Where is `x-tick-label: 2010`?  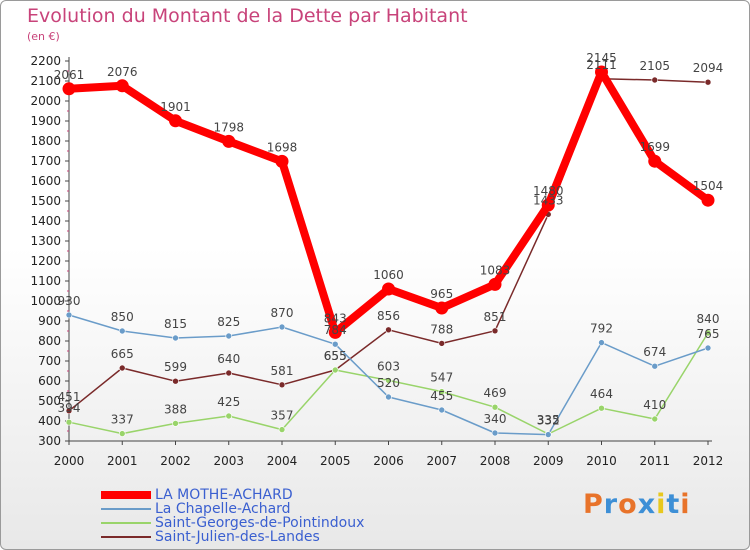
x-tick-label: 2010 is located at coordinates (601, 461).